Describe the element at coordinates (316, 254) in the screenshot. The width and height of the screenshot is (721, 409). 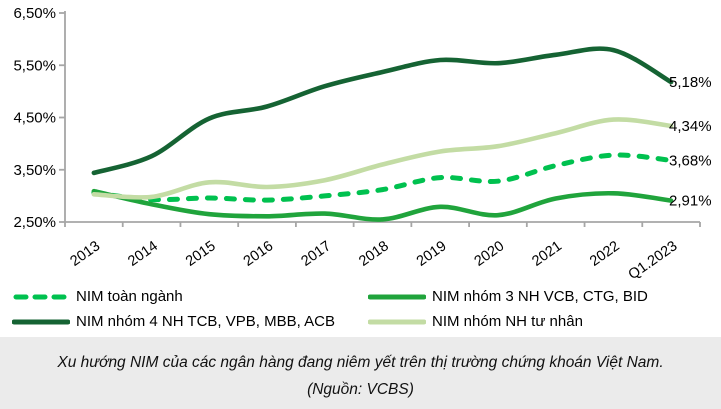
I see `x-axis-label: 2017` at that location.